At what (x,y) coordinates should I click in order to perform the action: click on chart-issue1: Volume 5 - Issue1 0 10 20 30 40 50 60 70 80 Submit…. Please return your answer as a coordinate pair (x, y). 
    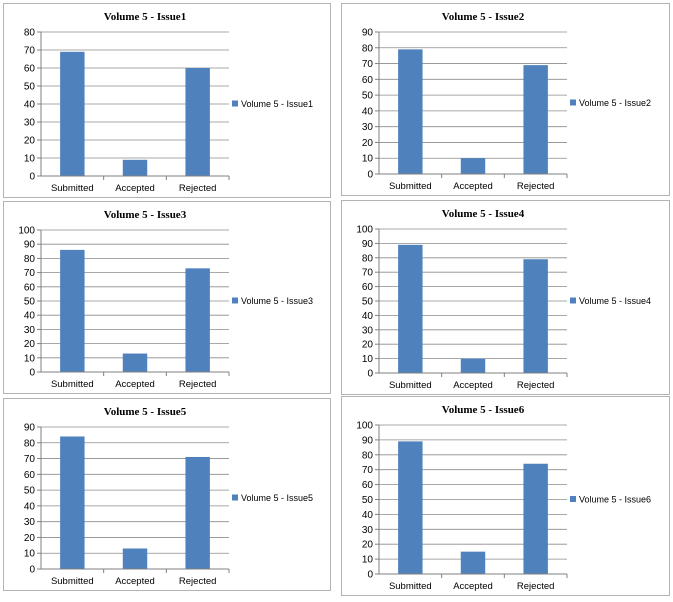
    Looking at the image, I should click on (168, 102).